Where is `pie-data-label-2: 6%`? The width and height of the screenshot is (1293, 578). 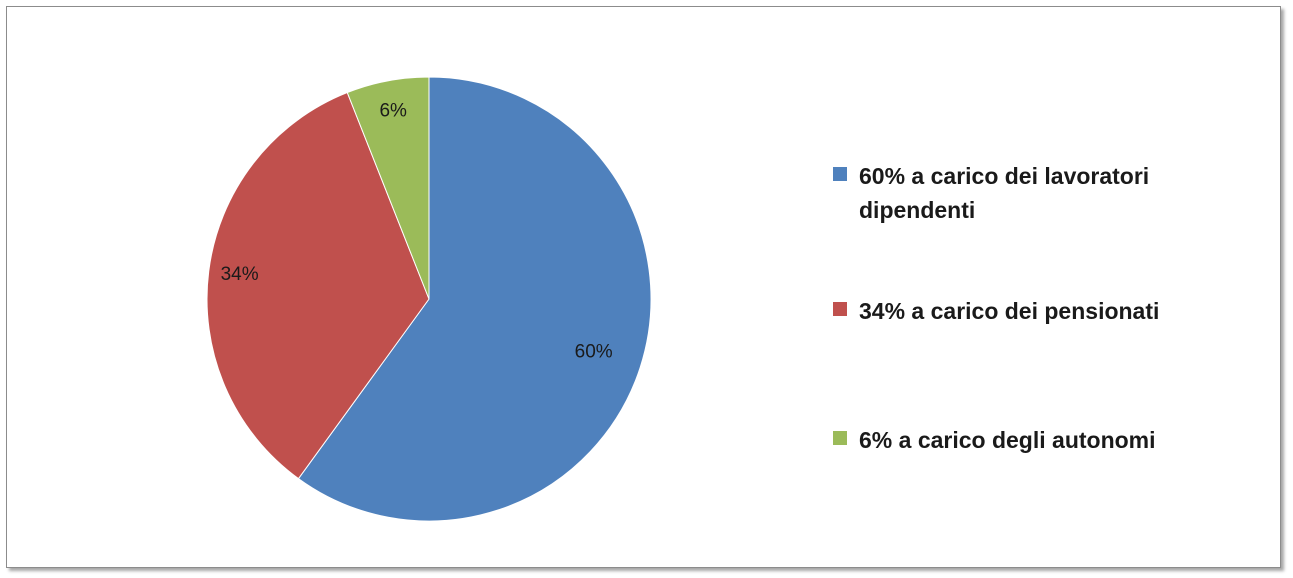 pie-data-label-2: 6% is located at coordinates (393, 111).